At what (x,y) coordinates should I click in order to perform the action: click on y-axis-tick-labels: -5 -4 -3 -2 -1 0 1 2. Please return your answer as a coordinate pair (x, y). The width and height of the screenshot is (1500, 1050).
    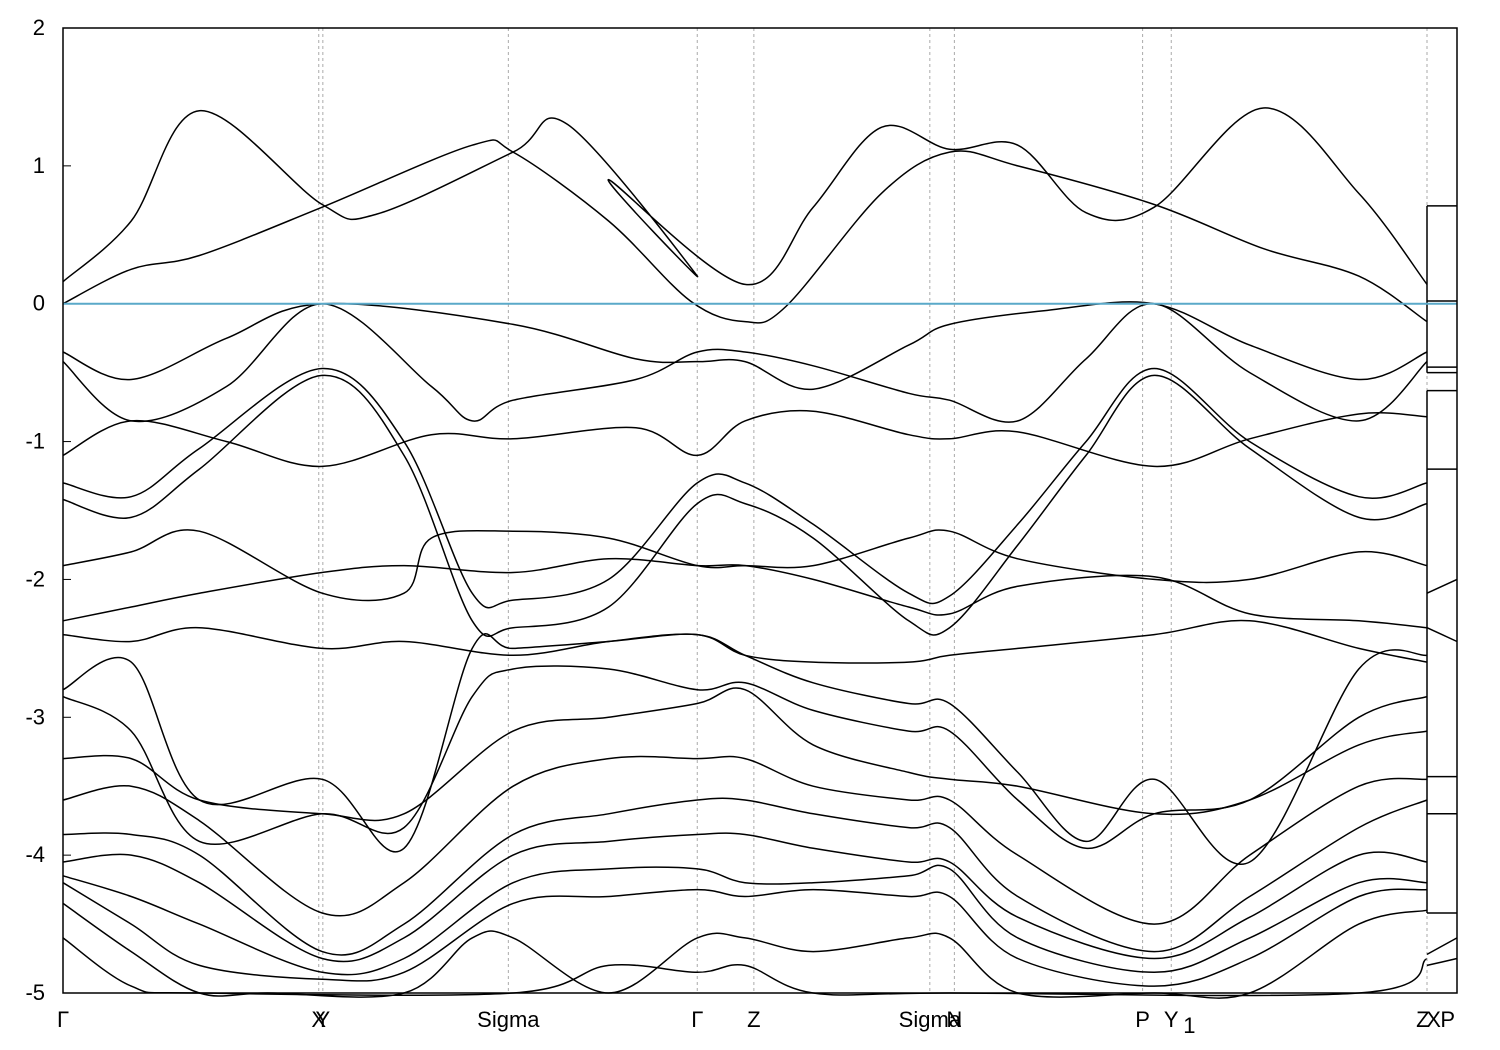
    Looking at the image, I should click on (48, 510).